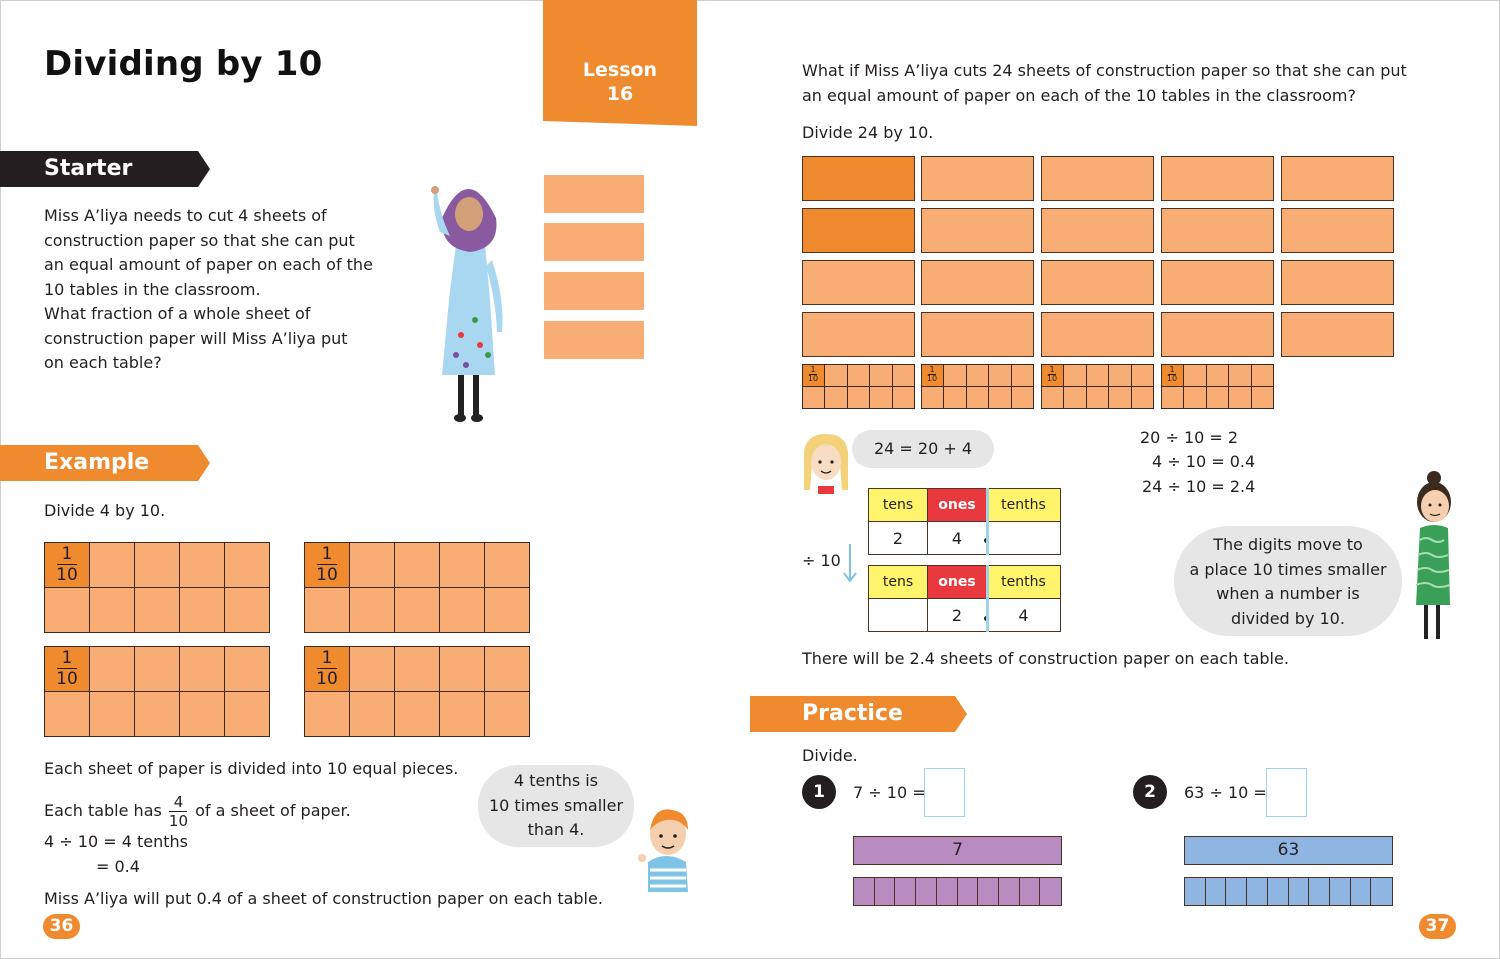 This screenshot has width=1500, height=959. I want to click on teacher-illustration-icon, so click(467, 304).